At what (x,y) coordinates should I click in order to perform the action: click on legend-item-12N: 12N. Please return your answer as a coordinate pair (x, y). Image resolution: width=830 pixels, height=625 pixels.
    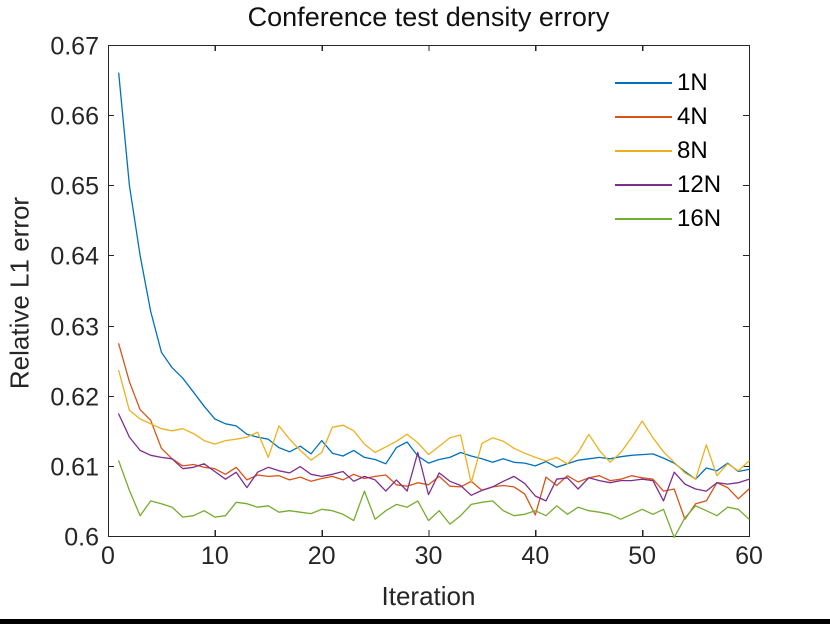
    Looking at the image, I should click on (668, 185).